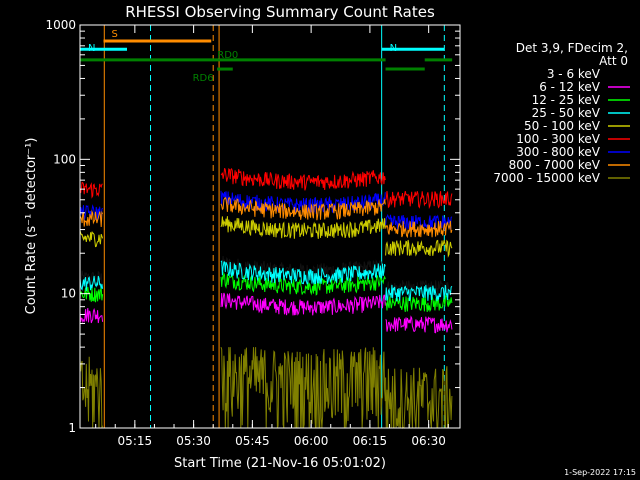  What do you see at coordinates (546, 178) in the screenshot?
I see `legend-label-8: 7000 - 15000 keV` at bounding box center [546, 178].